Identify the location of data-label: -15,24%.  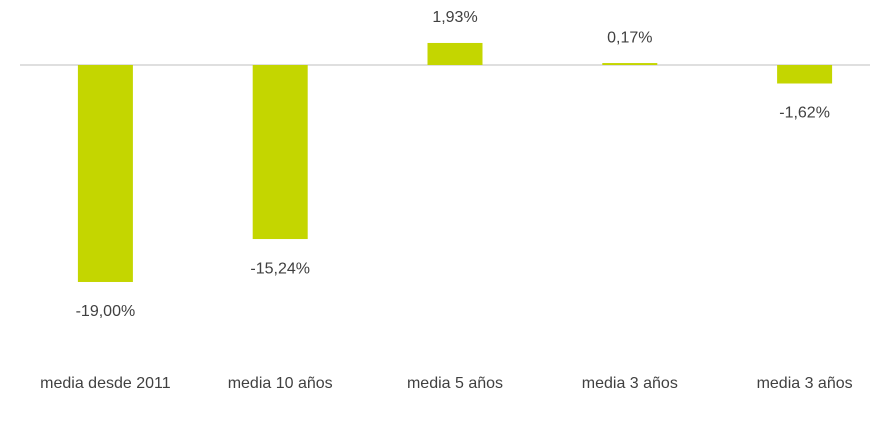
(280, 268).